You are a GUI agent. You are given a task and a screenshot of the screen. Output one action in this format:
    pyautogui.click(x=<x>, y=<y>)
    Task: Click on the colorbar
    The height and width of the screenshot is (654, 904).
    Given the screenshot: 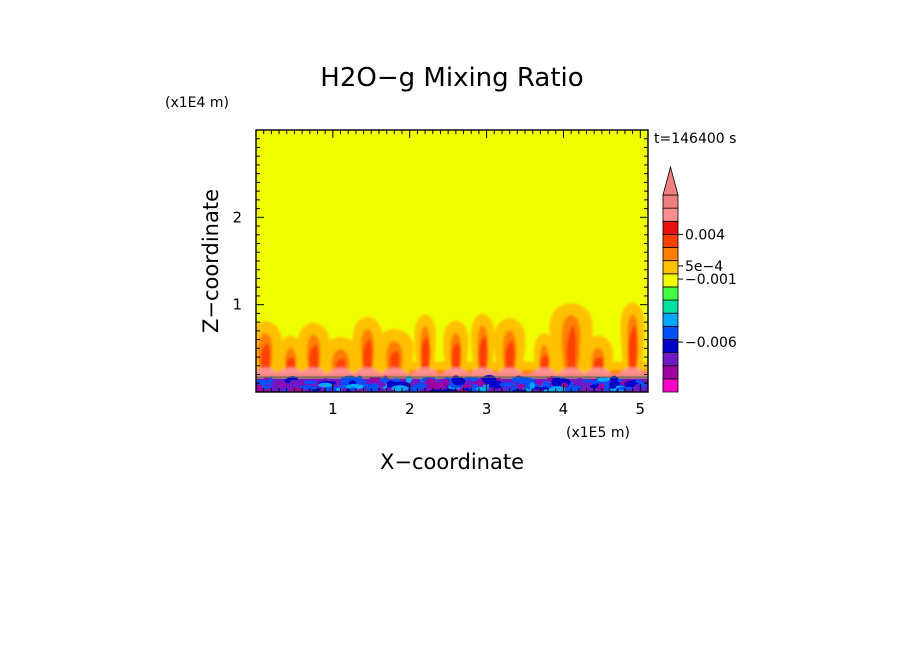 What is the action you would take?
    pyautogui.click(x=670, y=279)
    